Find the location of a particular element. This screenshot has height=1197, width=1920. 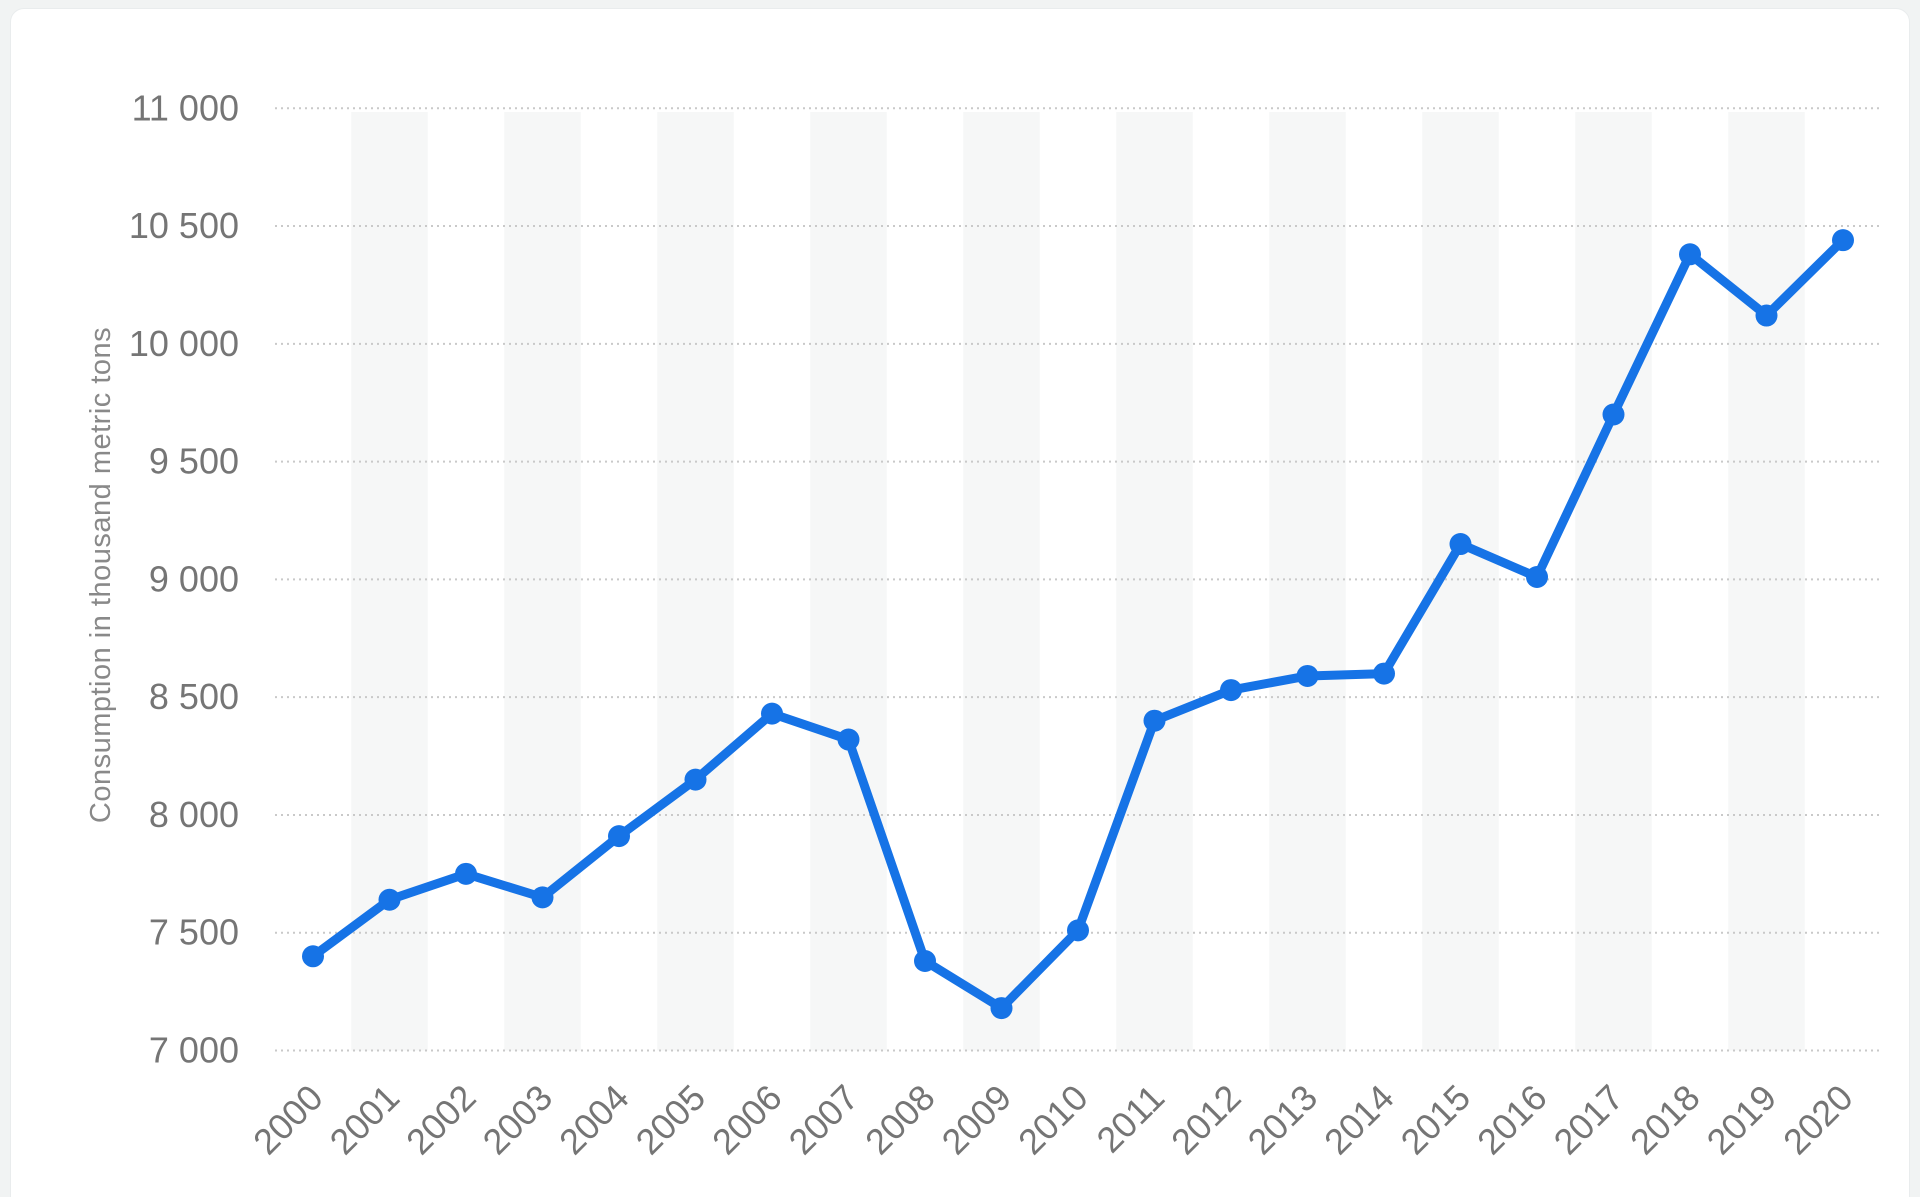

x-tick-label-2019: 2019 is located at coordinates (1742, 1120).